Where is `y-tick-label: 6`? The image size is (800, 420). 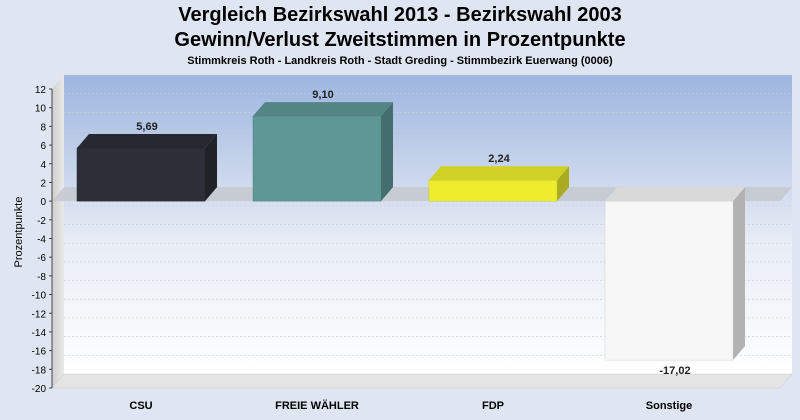
y-tick-label: 6 is located at coordinates (43, 146).